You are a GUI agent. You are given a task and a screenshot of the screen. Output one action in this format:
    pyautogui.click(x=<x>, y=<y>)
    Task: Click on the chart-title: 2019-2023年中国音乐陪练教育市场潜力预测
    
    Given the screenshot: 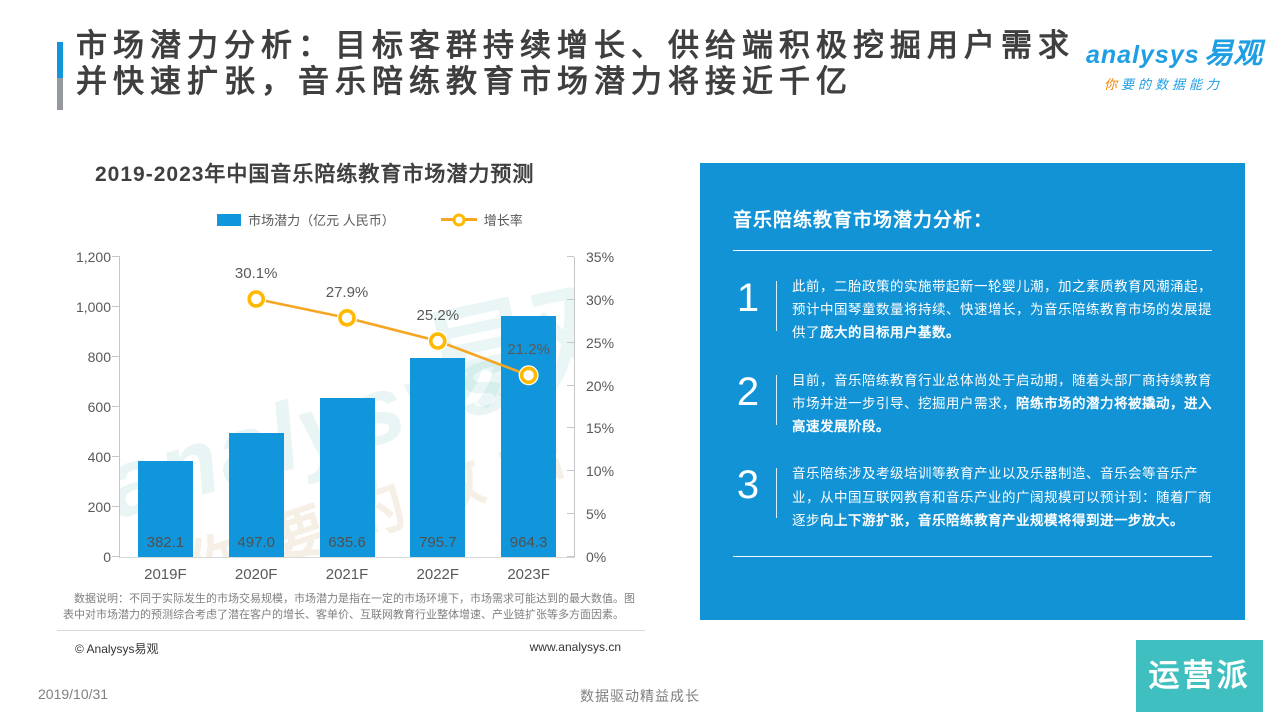 What is the action you would take?
    pyautogui.click(x=315, y=174)
    